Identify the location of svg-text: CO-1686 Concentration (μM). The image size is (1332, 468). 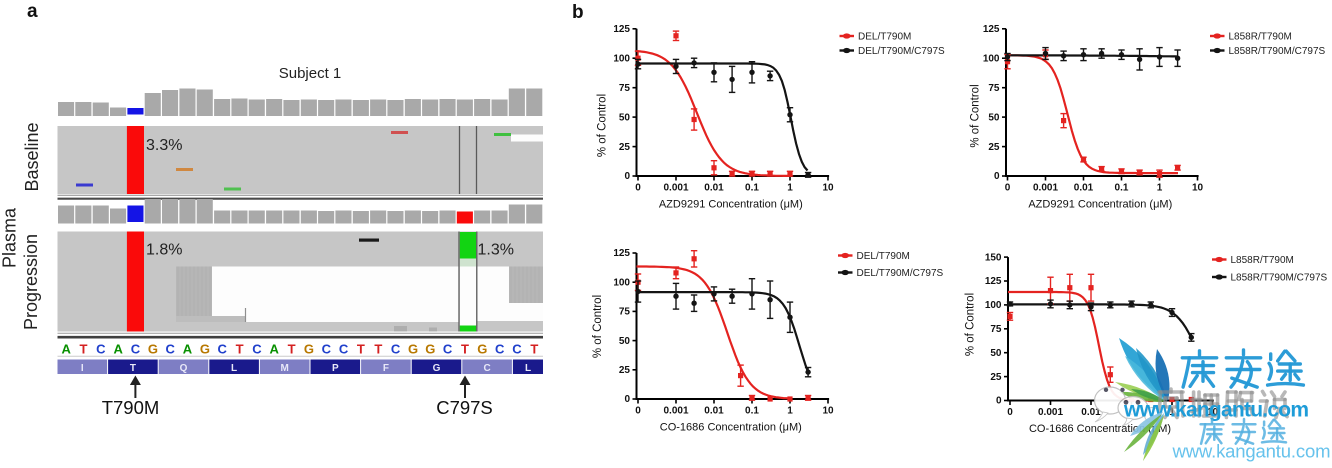
(731, 428).